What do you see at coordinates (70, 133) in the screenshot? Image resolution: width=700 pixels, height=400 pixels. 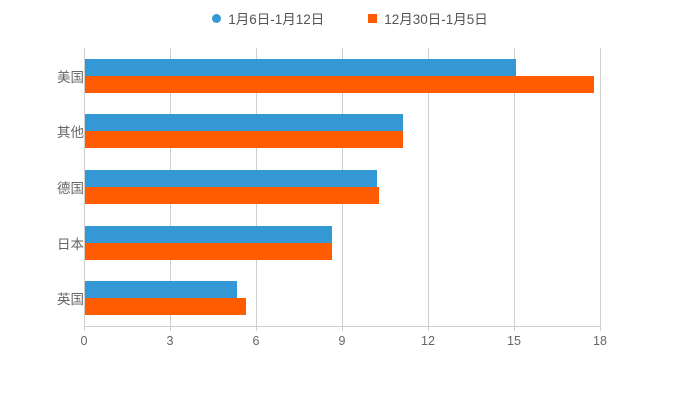 I see `y-axis-category-label: 其他` at bounding box center [70, 133].